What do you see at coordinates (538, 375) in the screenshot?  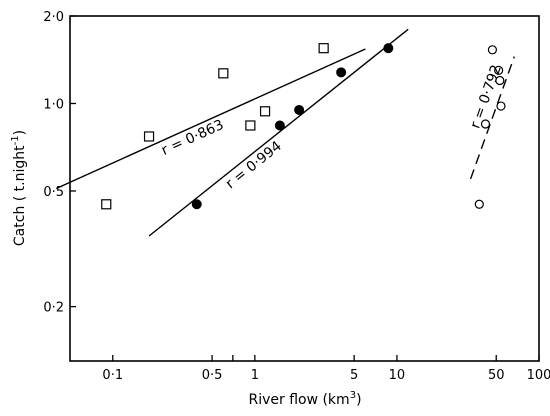 I see `x-tick-label: 100` at bounding box center [538, 375].